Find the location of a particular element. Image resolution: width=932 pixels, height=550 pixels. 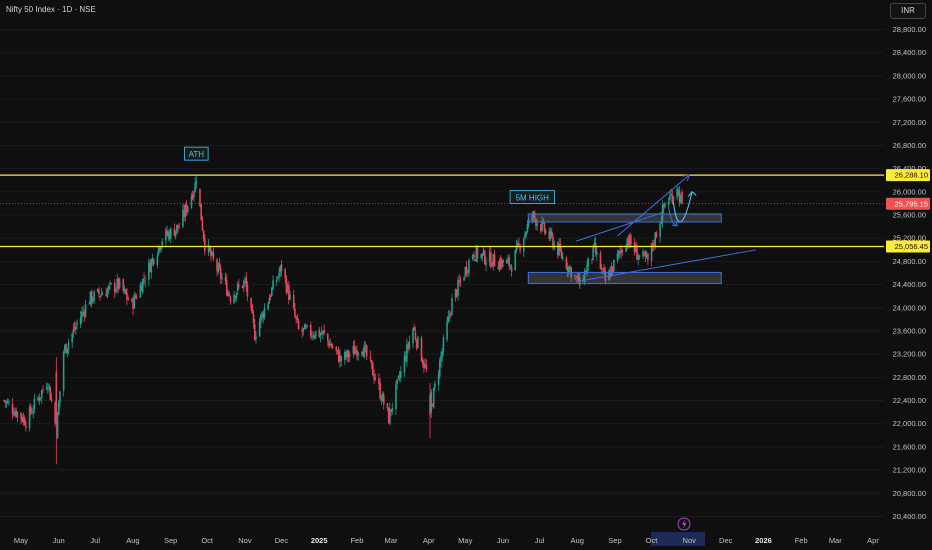

x-tick-label: 2025 is located at coordinates (319, 540).